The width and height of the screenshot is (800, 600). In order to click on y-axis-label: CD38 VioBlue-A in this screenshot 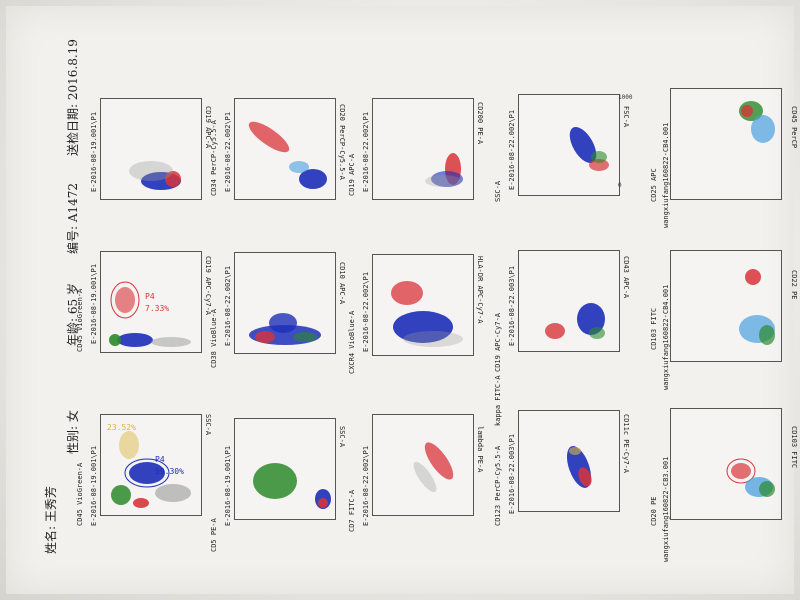, I will do `click(214, 338)`.